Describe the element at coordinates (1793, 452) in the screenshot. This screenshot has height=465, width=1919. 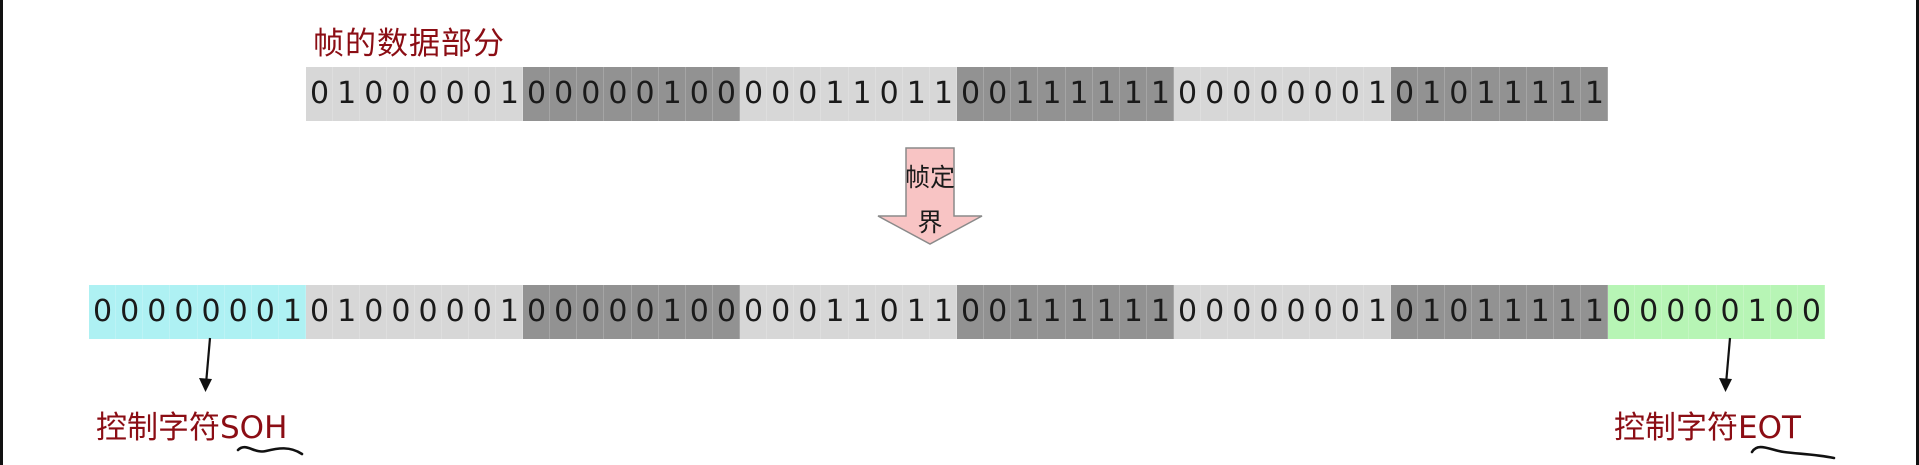
I see `eot-underline-scribble` at that location.